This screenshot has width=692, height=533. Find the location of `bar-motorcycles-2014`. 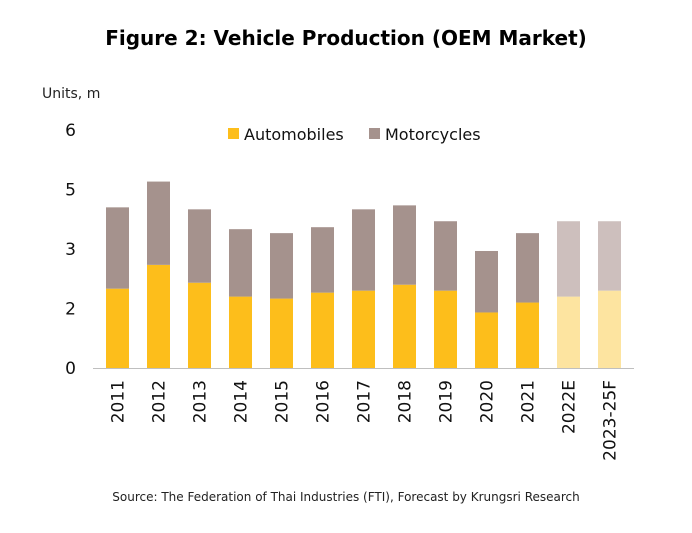

bar-motorcycles-2014 is located at coordinates (240, 263).